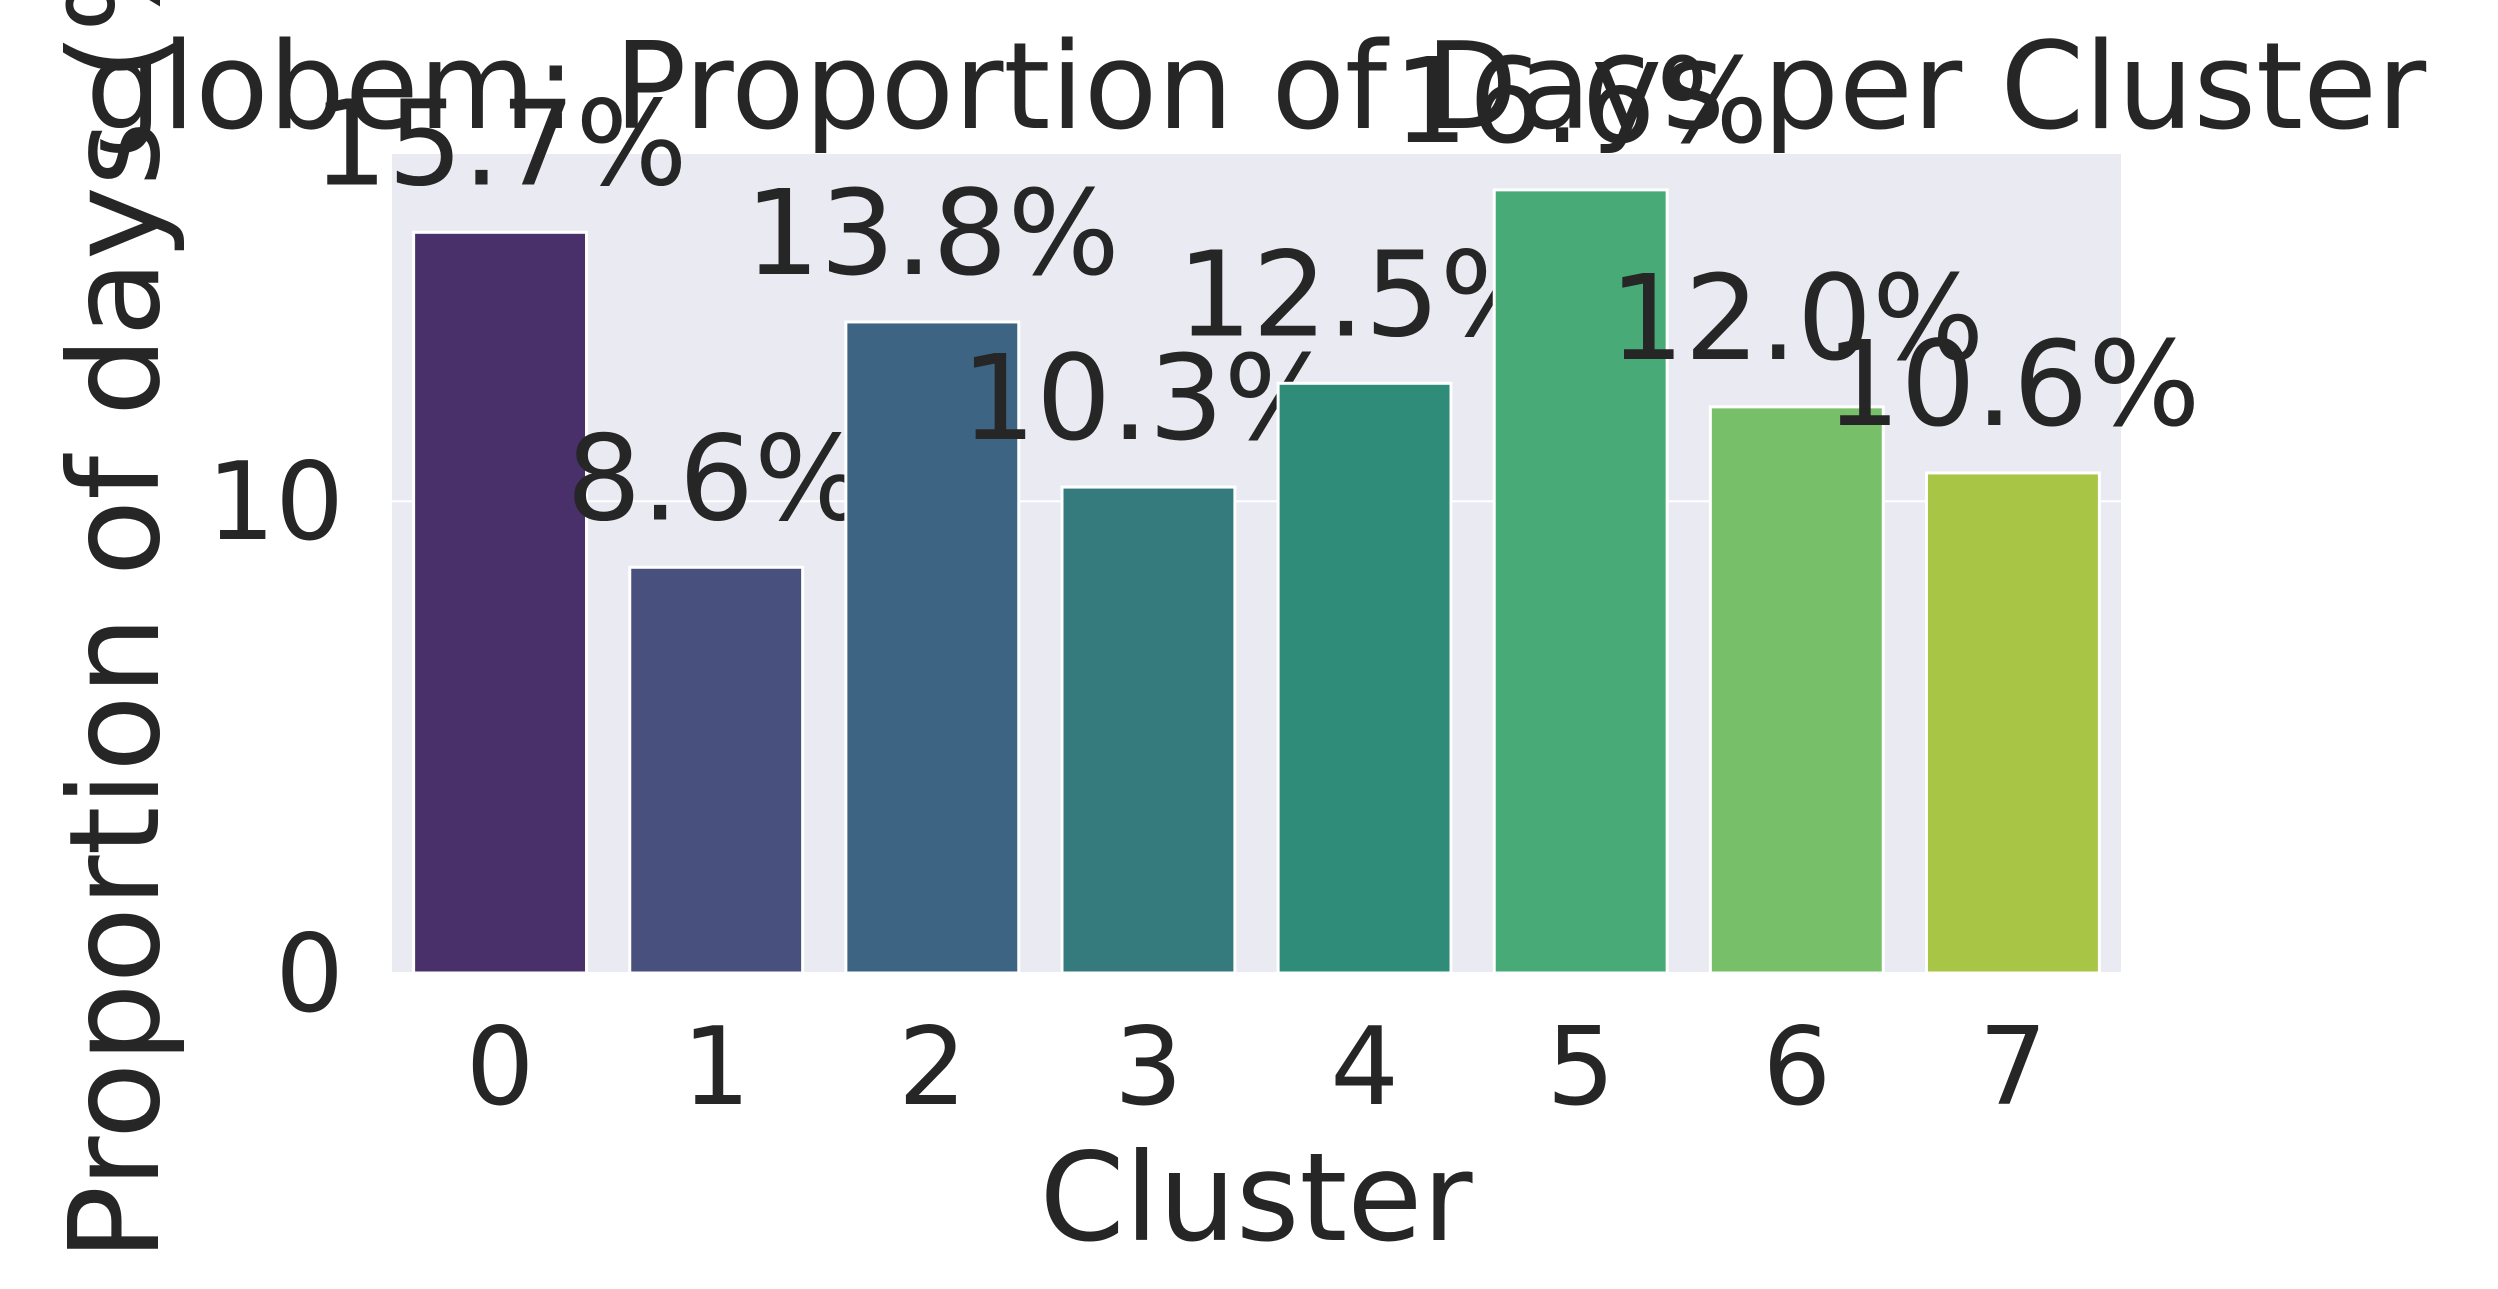 The image size is (2498, 1289). I want to click on x-tick-label: 7, so click(2013, 1067).